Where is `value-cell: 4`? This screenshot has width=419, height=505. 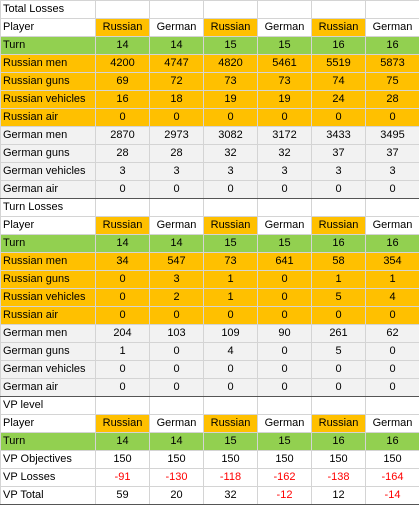 value-cell: 4 is located at coordinates (231, 352).